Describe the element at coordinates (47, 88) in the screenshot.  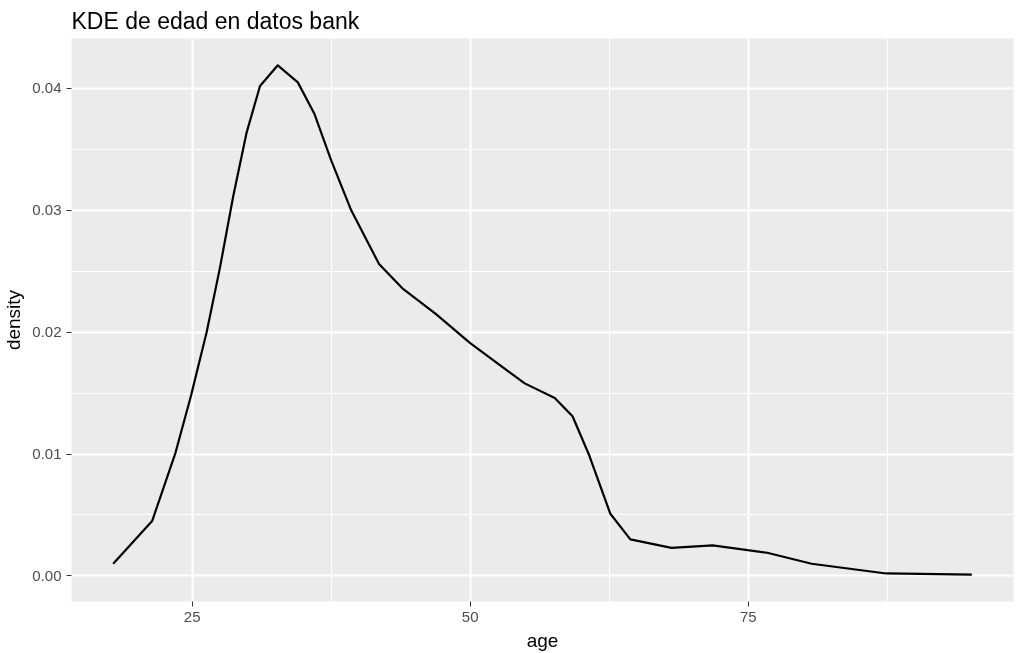
I see `y-tick-label: 0.04` at that location.